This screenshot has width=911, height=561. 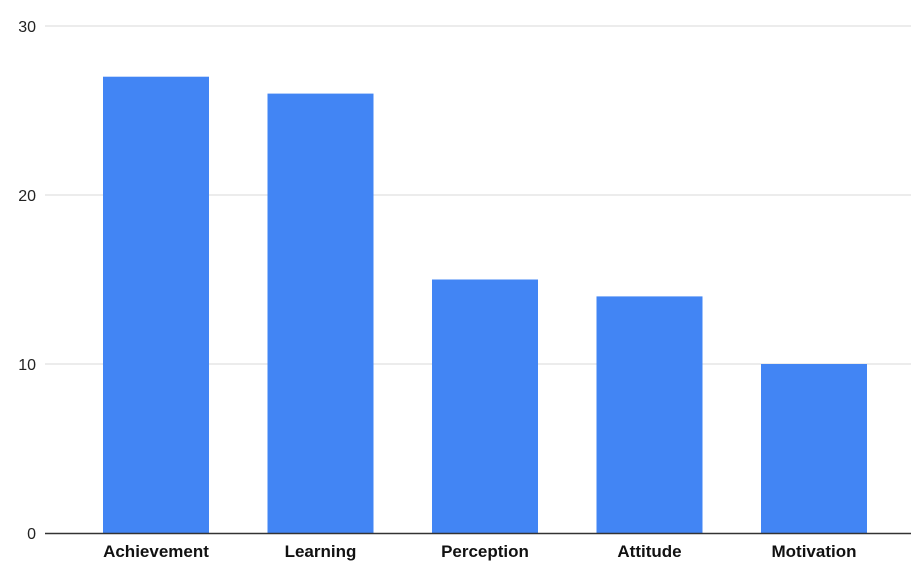 What do you see at coordinates (321, 551) in the screenshot?
I see `x-tick-label-learning: Learning` at bounding box center [321, 551].